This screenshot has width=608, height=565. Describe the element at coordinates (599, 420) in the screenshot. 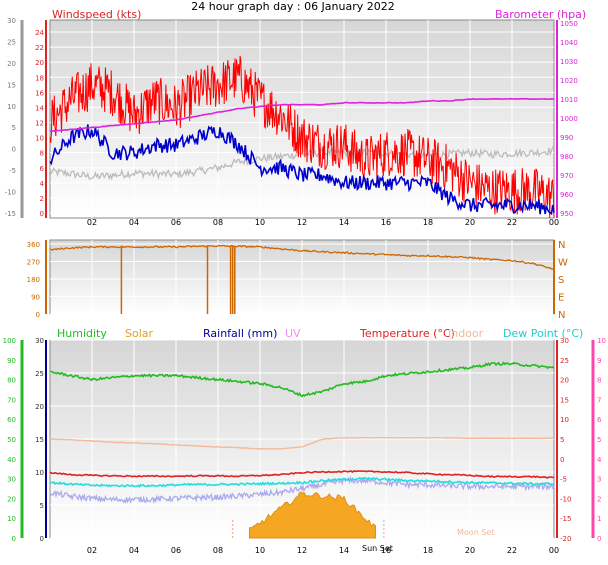

I see `y-tick-label-uv: 6` at that location.